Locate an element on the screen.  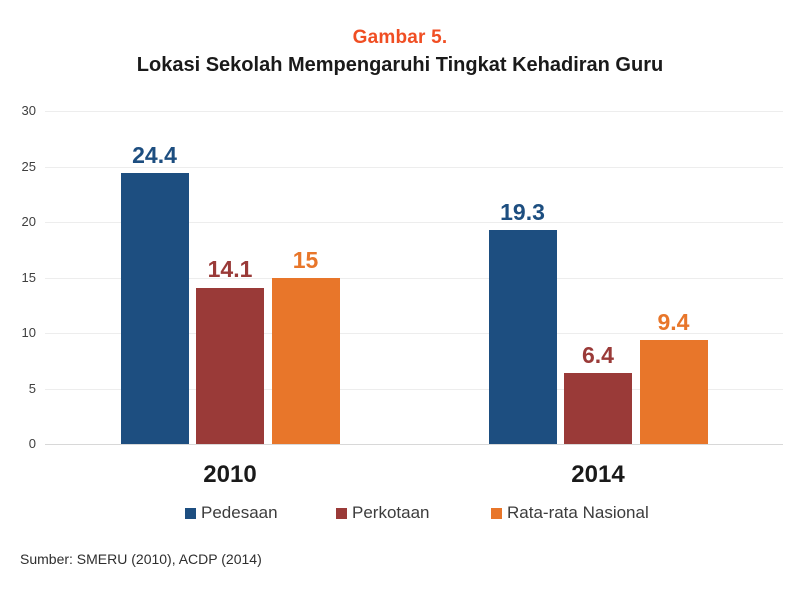
bar-value-label: 19.3 is located at coordinates (522, 211).